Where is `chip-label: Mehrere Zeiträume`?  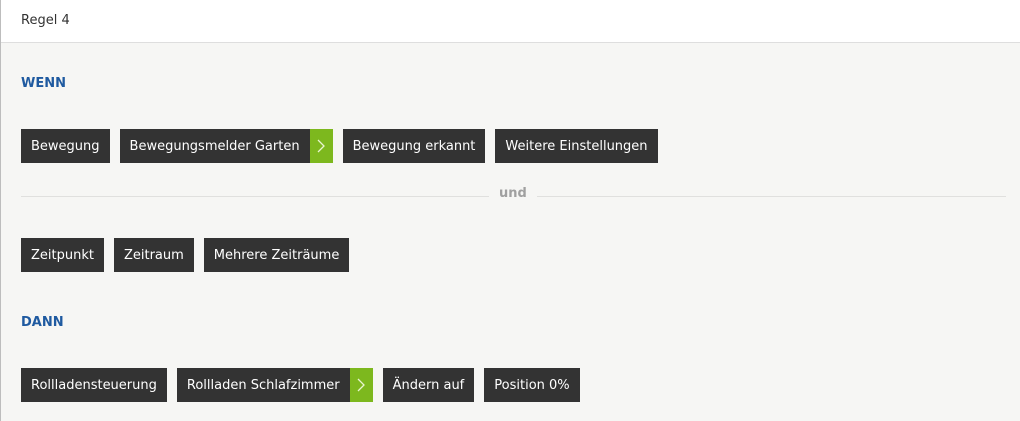 chip-label: Mehrere Zeiträume is located at coordinates (276, 255).